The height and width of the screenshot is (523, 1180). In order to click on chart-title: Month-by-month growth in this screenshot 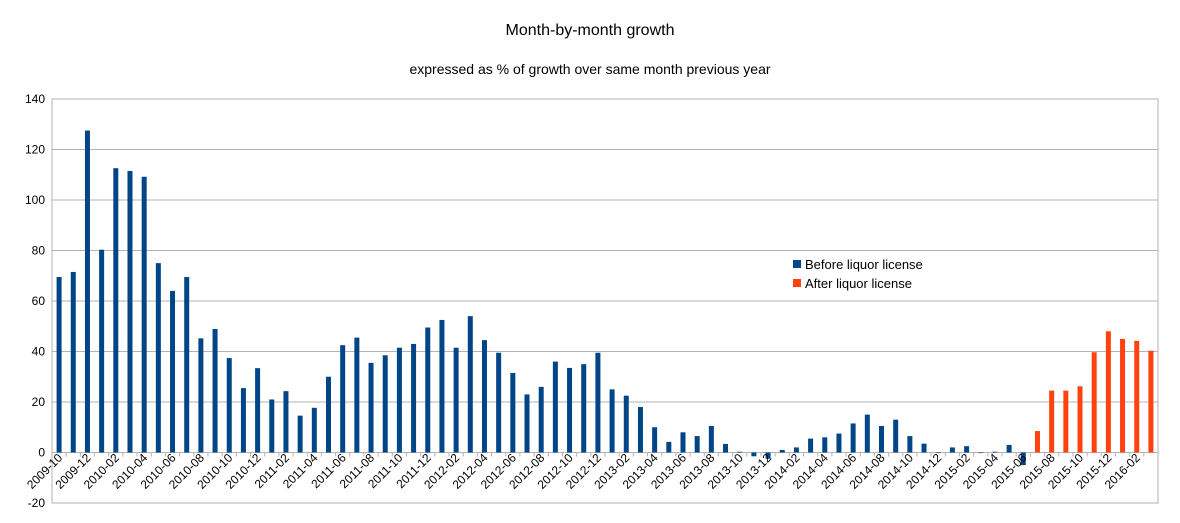, I will do `click(590, 30)`.